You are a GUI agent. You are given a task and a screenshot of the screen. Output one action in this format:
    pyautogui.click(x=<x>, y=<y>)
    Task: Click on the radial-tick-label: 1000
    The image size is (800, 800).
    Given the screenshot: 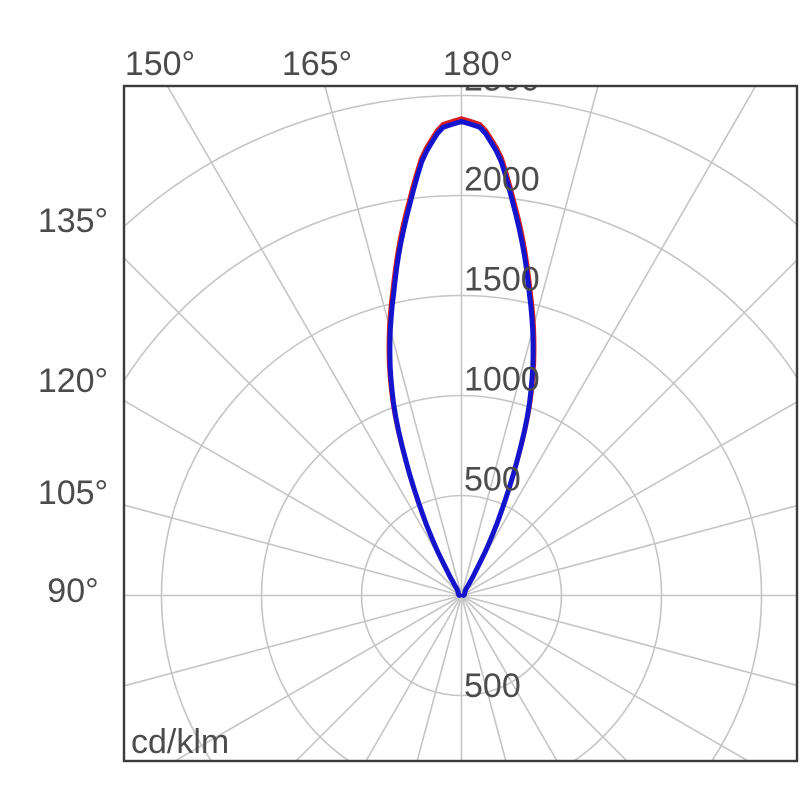 What is the action you would take?
    pyautogui.click(x=502, y=380)
    